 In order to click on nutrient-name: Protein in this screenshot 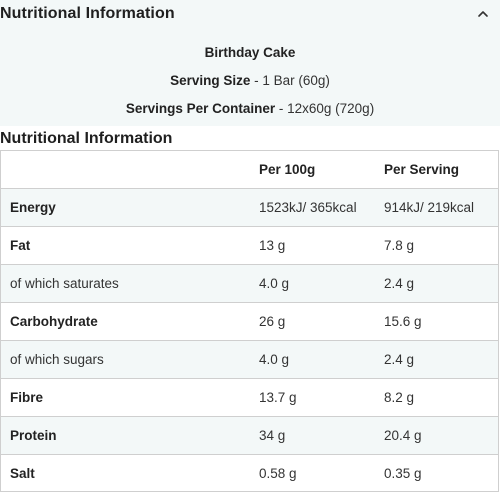, I will do `click(33, 435)`.